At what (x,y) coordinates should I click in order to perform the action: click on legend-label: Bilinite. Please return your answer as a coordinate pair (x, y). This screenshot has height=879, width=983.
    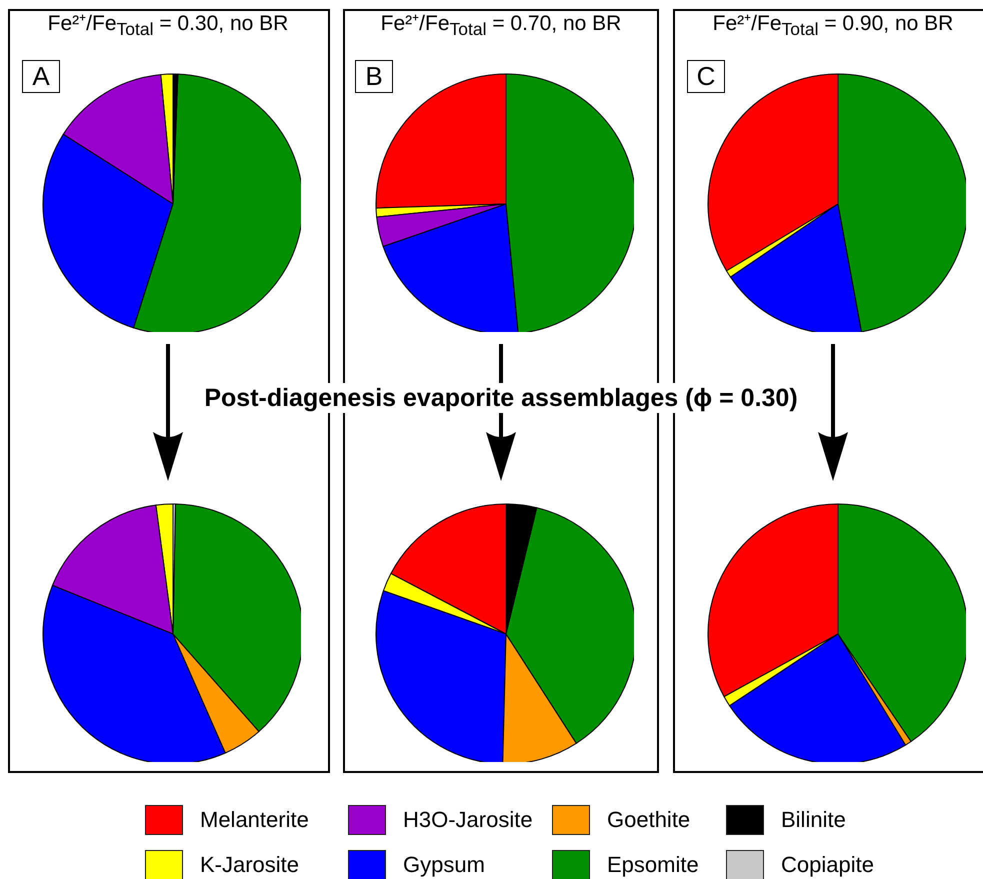
    Looking at the image, I should click on (813, 820).